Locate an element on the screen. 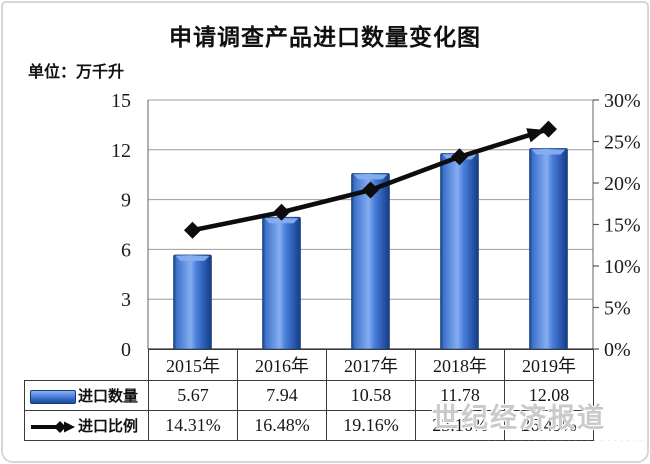 Image resolution: width=650 pixels, height=464 pixels. bar-series-legend-icon is located at coordinates (53, 397).